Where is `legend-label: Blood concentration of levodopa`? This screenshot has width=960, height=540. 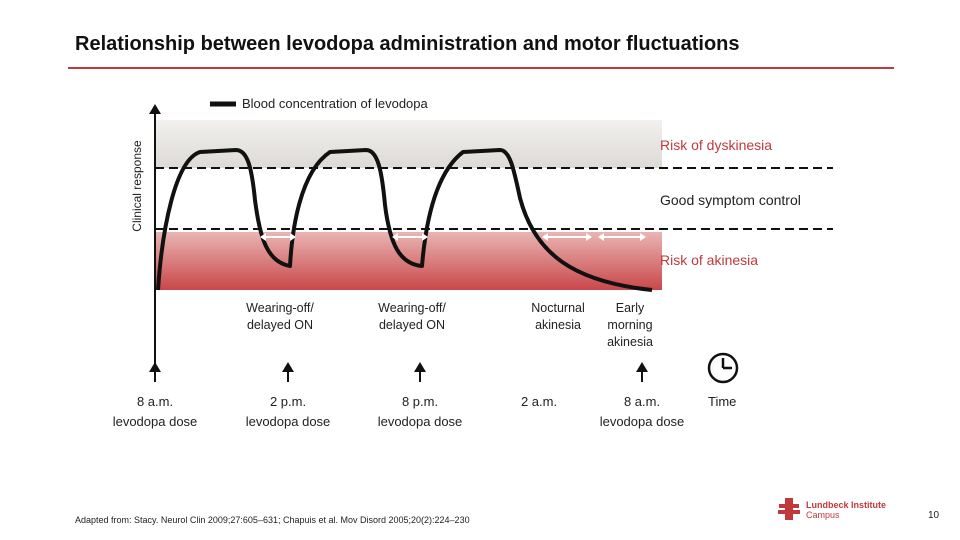 legend-label: Blood concentration of levodopa is located at coordinates (335, 103).